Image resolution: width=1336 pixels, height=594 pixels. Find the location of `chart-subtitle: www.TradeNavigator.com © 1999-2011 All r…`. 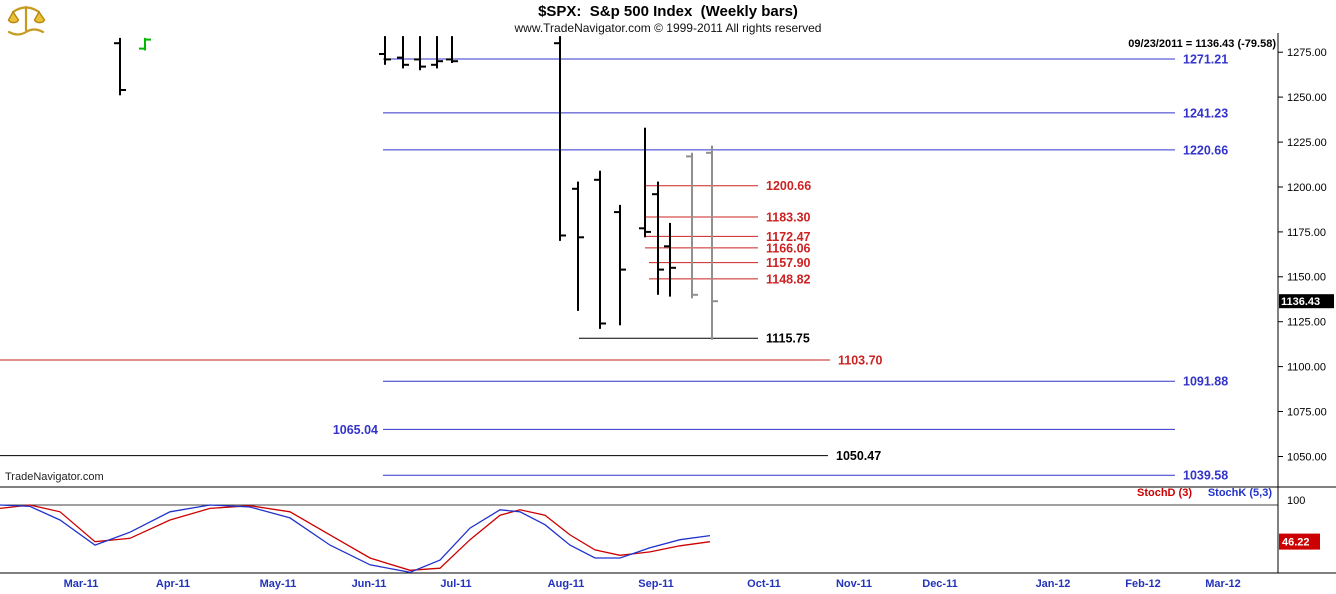

chart-subtitle: www.TradeNavigator.com © 1999-2011 All r… is located at coordinates (668, 28).